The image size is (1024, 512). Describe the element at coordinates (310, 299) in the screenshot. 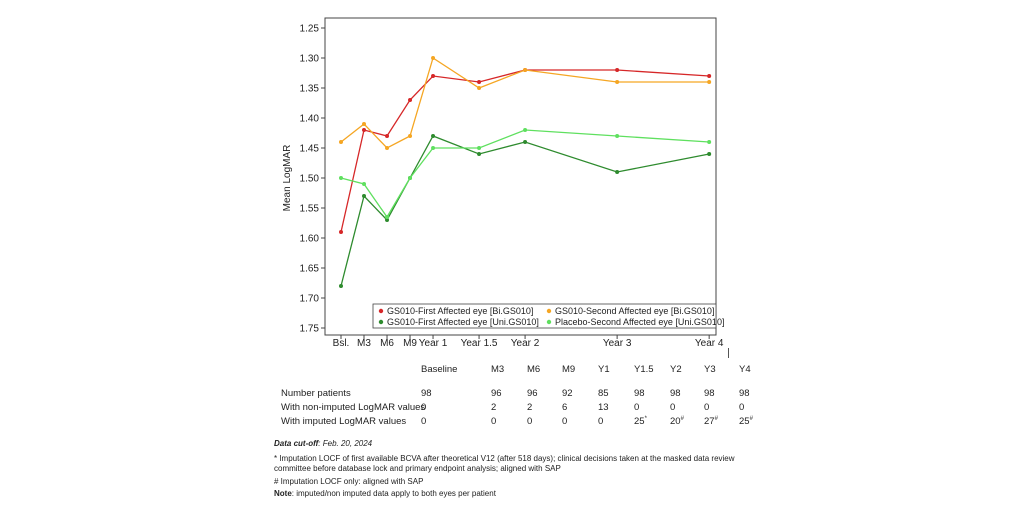

I see `y-tick-label: 1.70` at that location.